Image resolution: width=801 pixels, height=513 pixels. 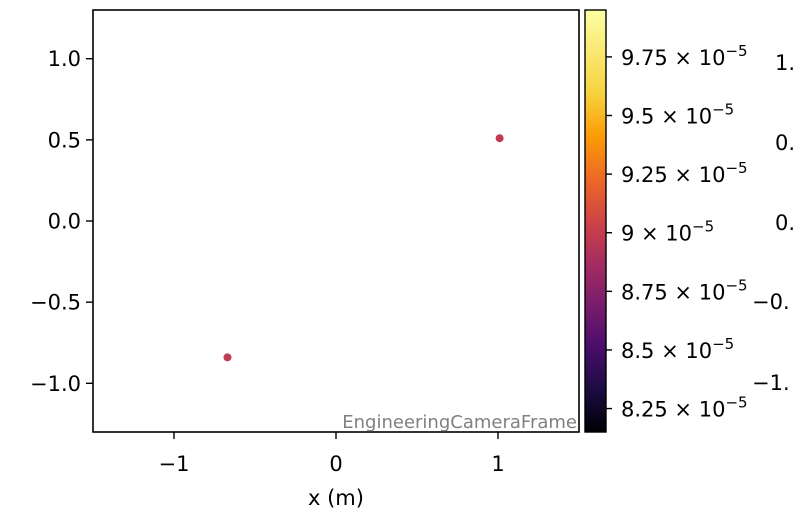 What do you see at coordinates (785, 63) in the screenshot?
I see `clipped-axis-label: 1.` at bounding box center [785, 63].